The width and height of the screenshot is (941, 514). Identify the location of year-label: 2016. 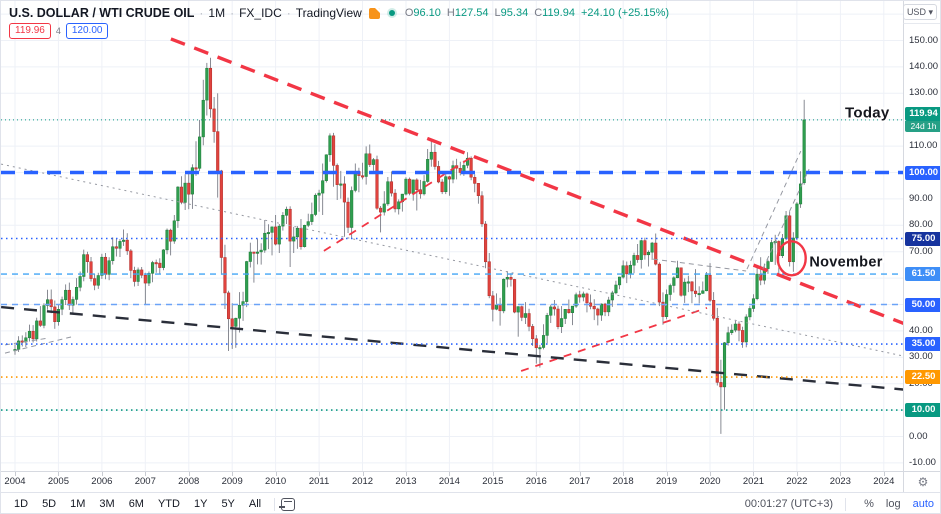
(536, 481).